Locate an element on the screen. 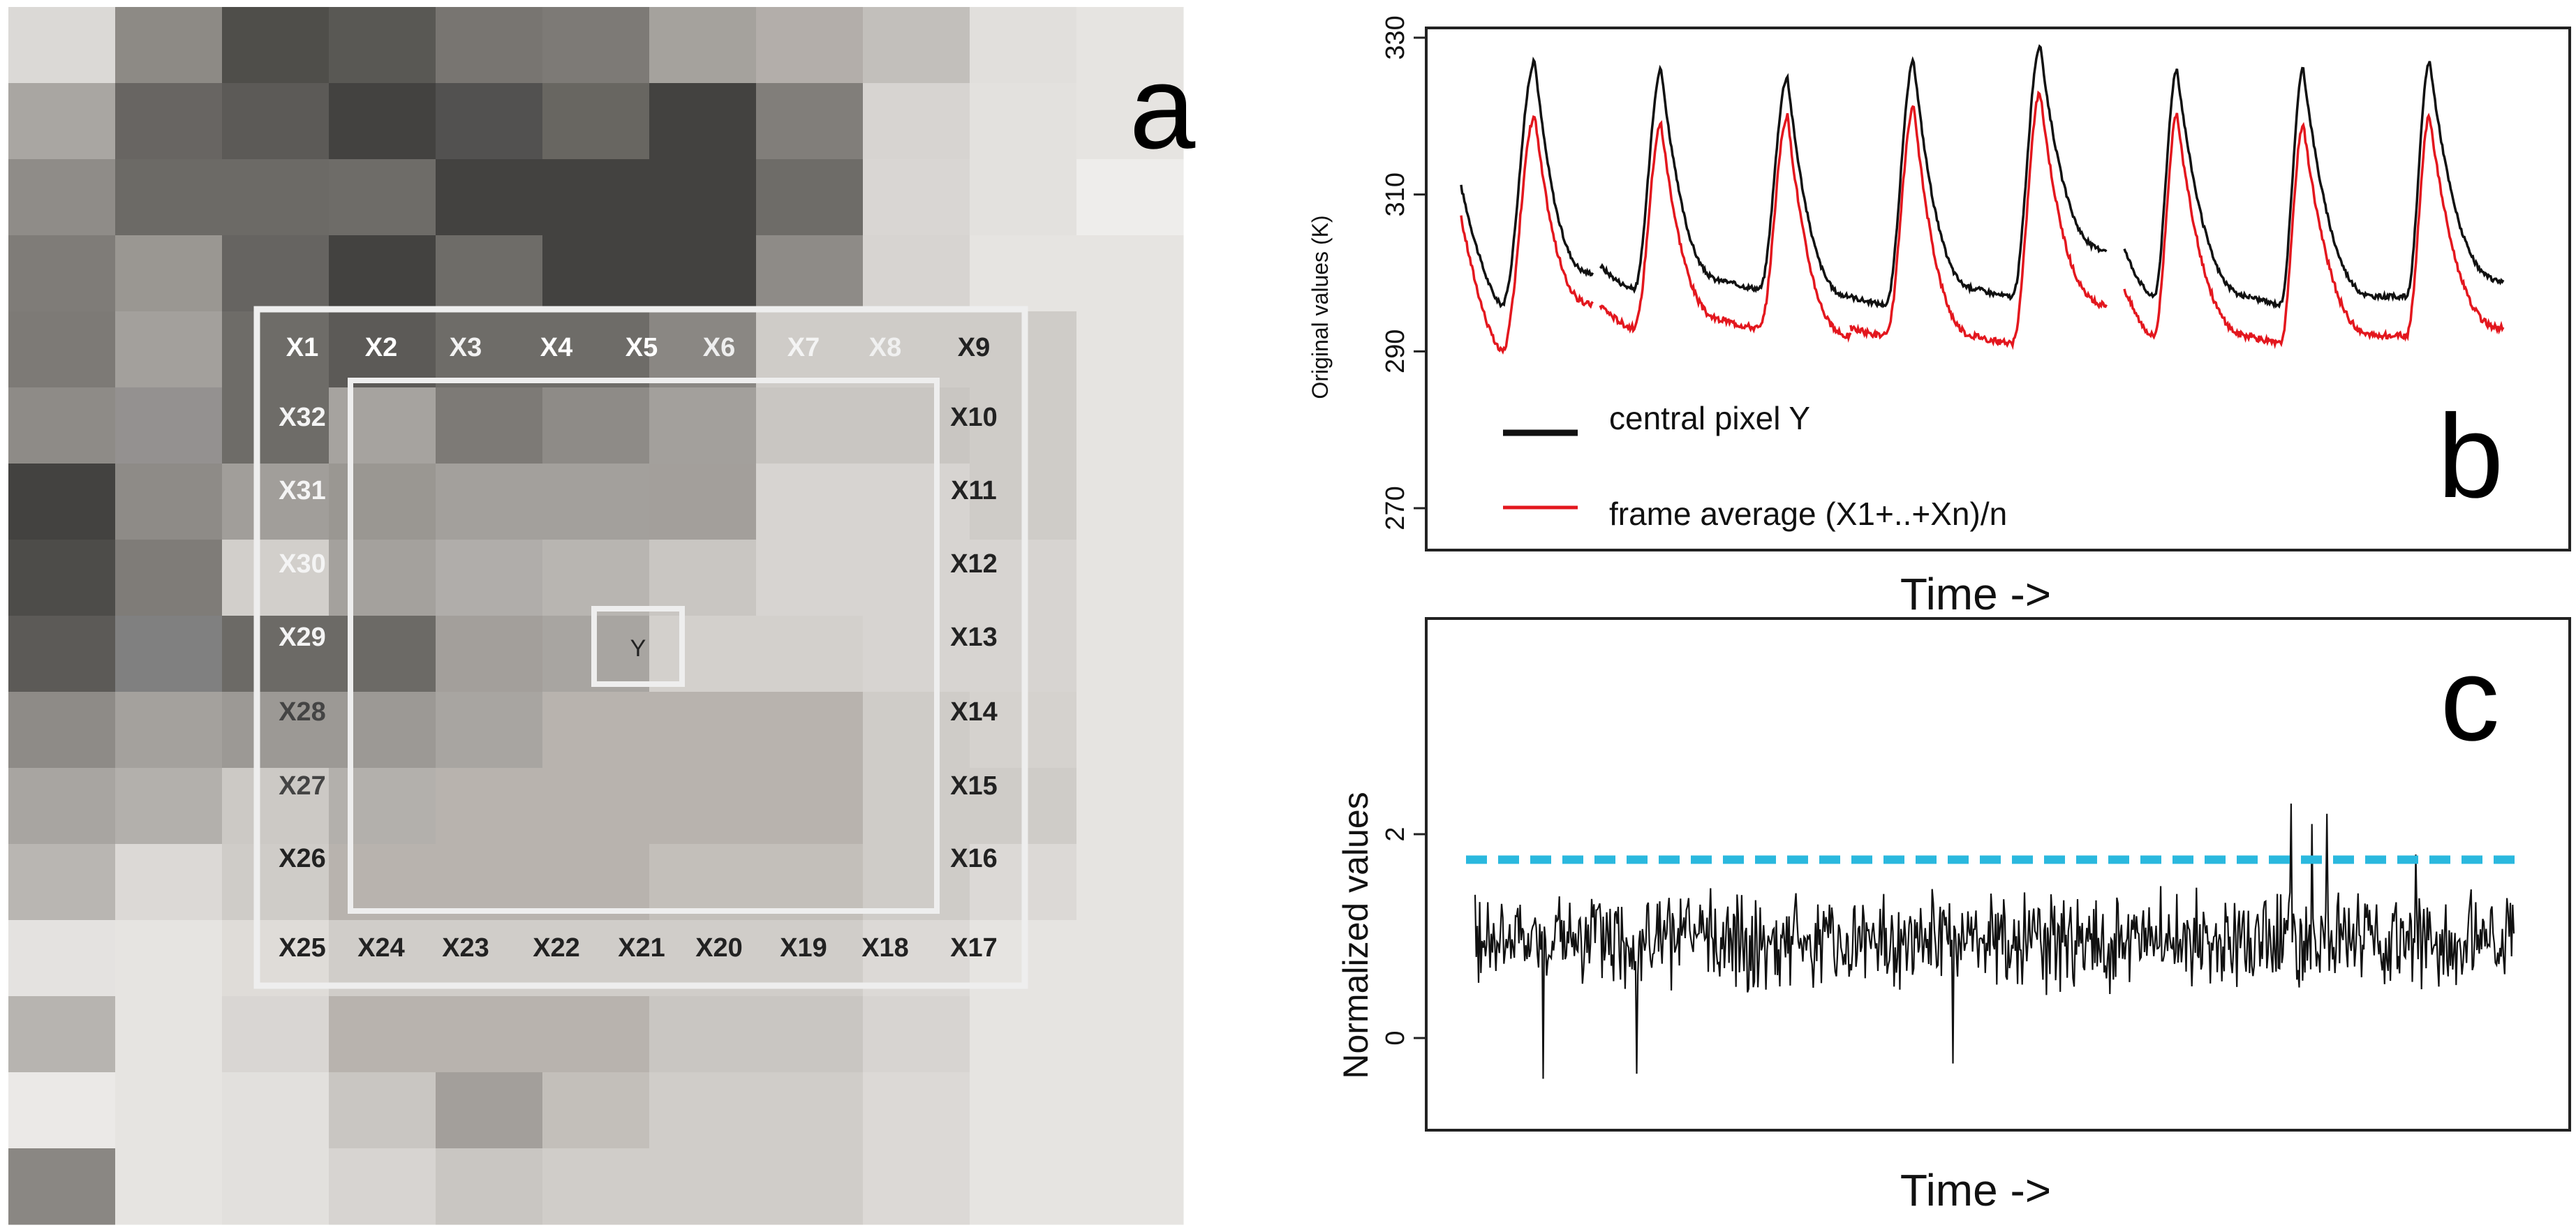 The height and width of the screenshot is (1230, 2576). pixel-label-x26: X26 is located at coordinates (302, 859).